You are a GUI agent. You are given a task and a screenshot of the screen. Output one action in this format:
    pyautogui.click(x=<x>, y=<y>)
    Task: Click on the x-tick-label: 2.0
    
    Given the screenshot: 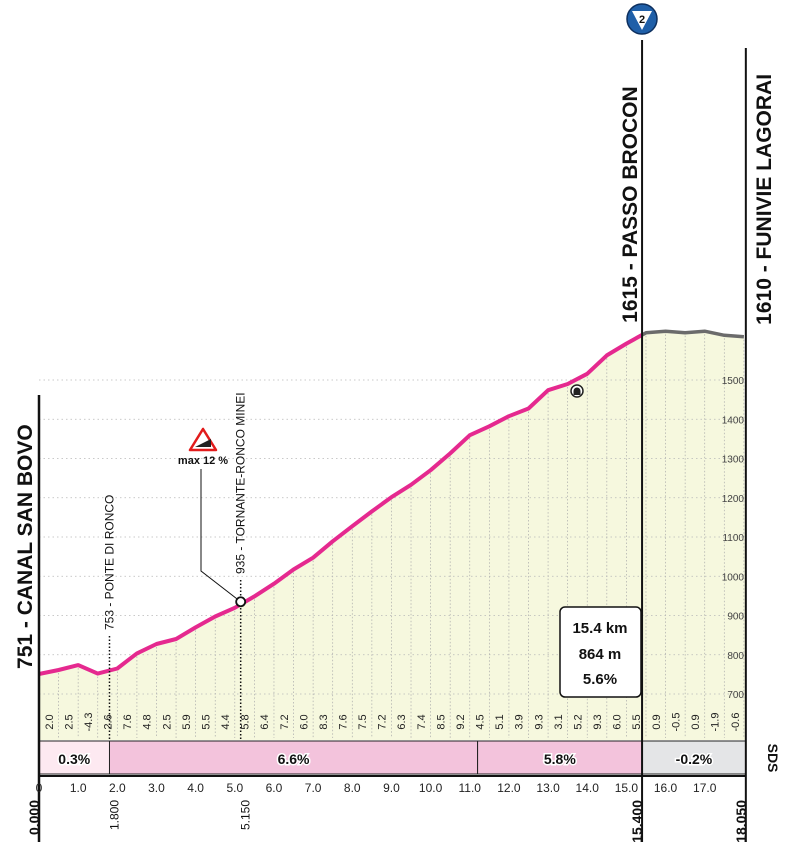 What is the action you would take?
    pyautogui.click(x=117, y=788)
    